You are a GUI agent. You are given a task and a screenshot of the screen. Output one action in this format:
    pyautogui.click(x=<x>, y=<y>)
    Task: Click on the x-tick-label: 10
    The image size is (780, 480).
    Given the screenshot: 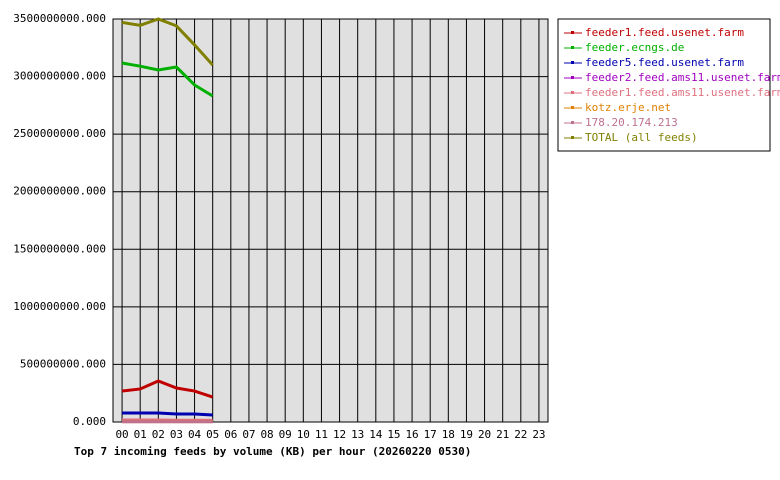 What is the action you would take?
    pyautogui.click(x=303, y=434)
    